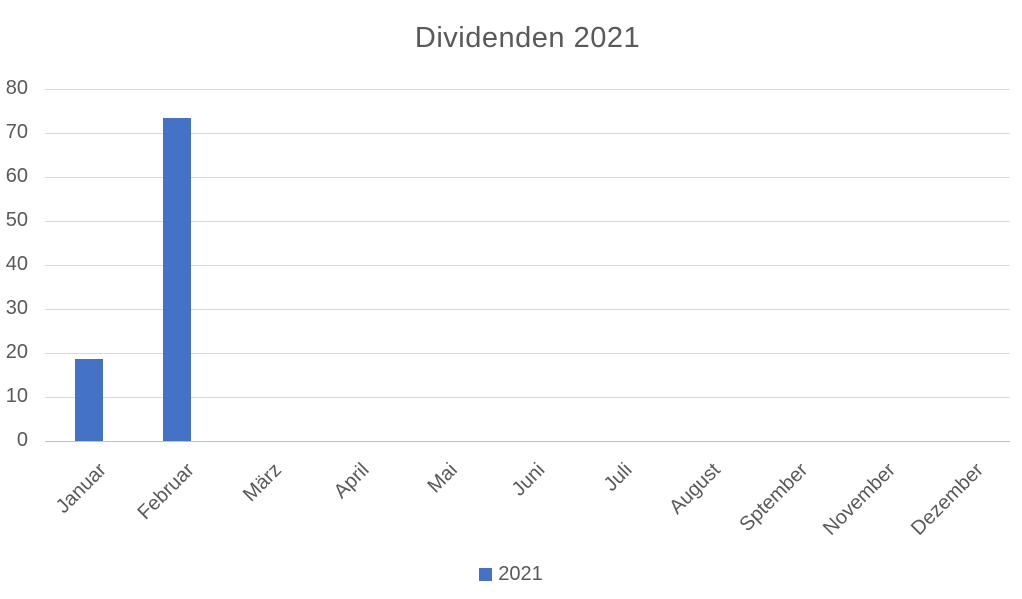  Describe the element at coordinates (16, 396) in the screenshot. I see `y-tick-label-10: 10` at that location.